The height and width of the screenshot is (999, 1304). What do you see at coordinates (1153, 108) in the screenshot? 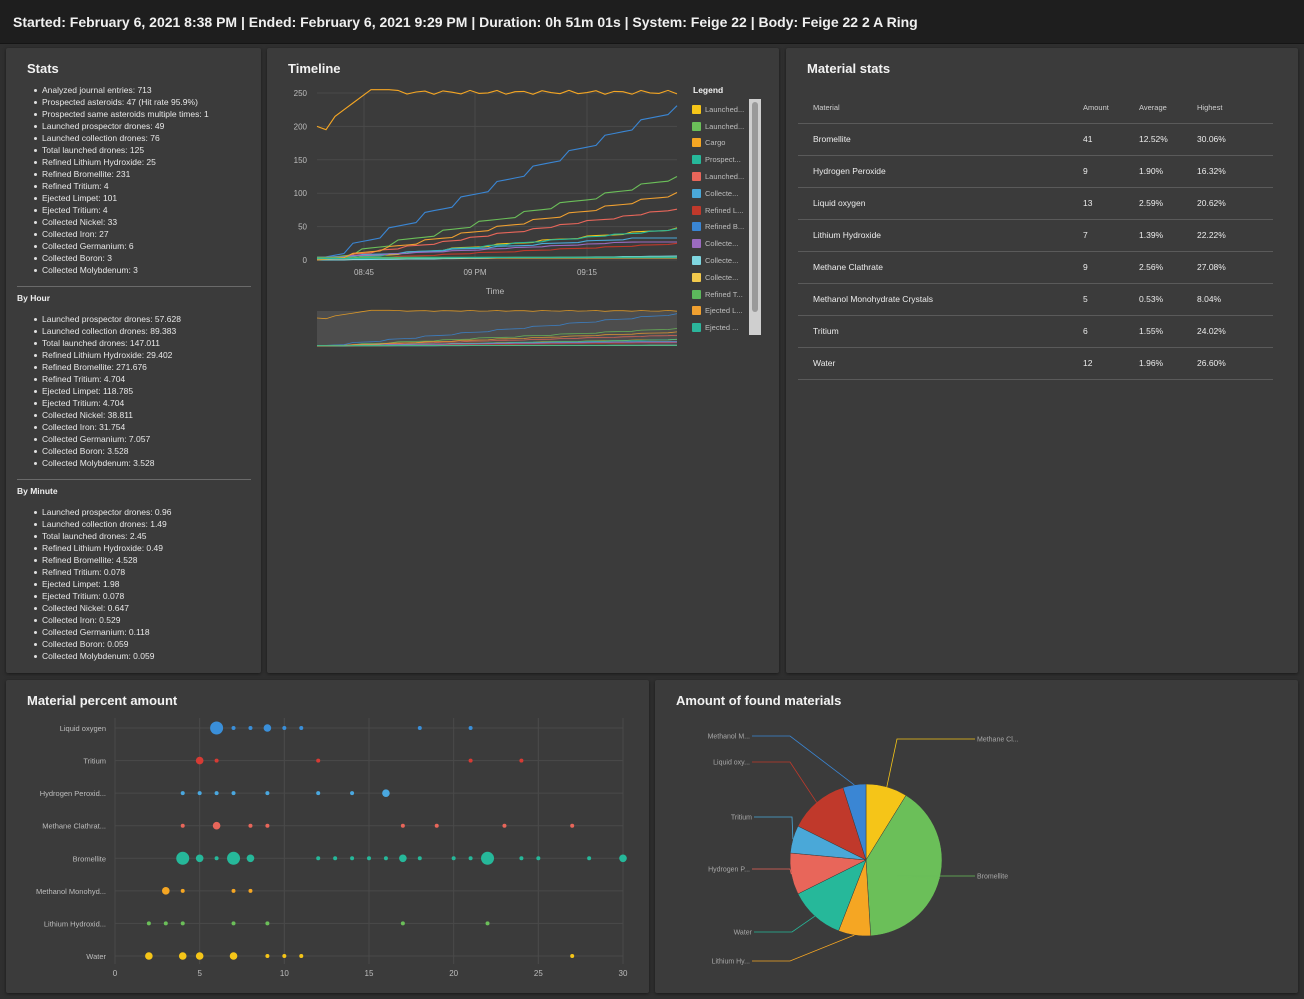
I see `col-average: Average` at bounding box center [1153, 108].